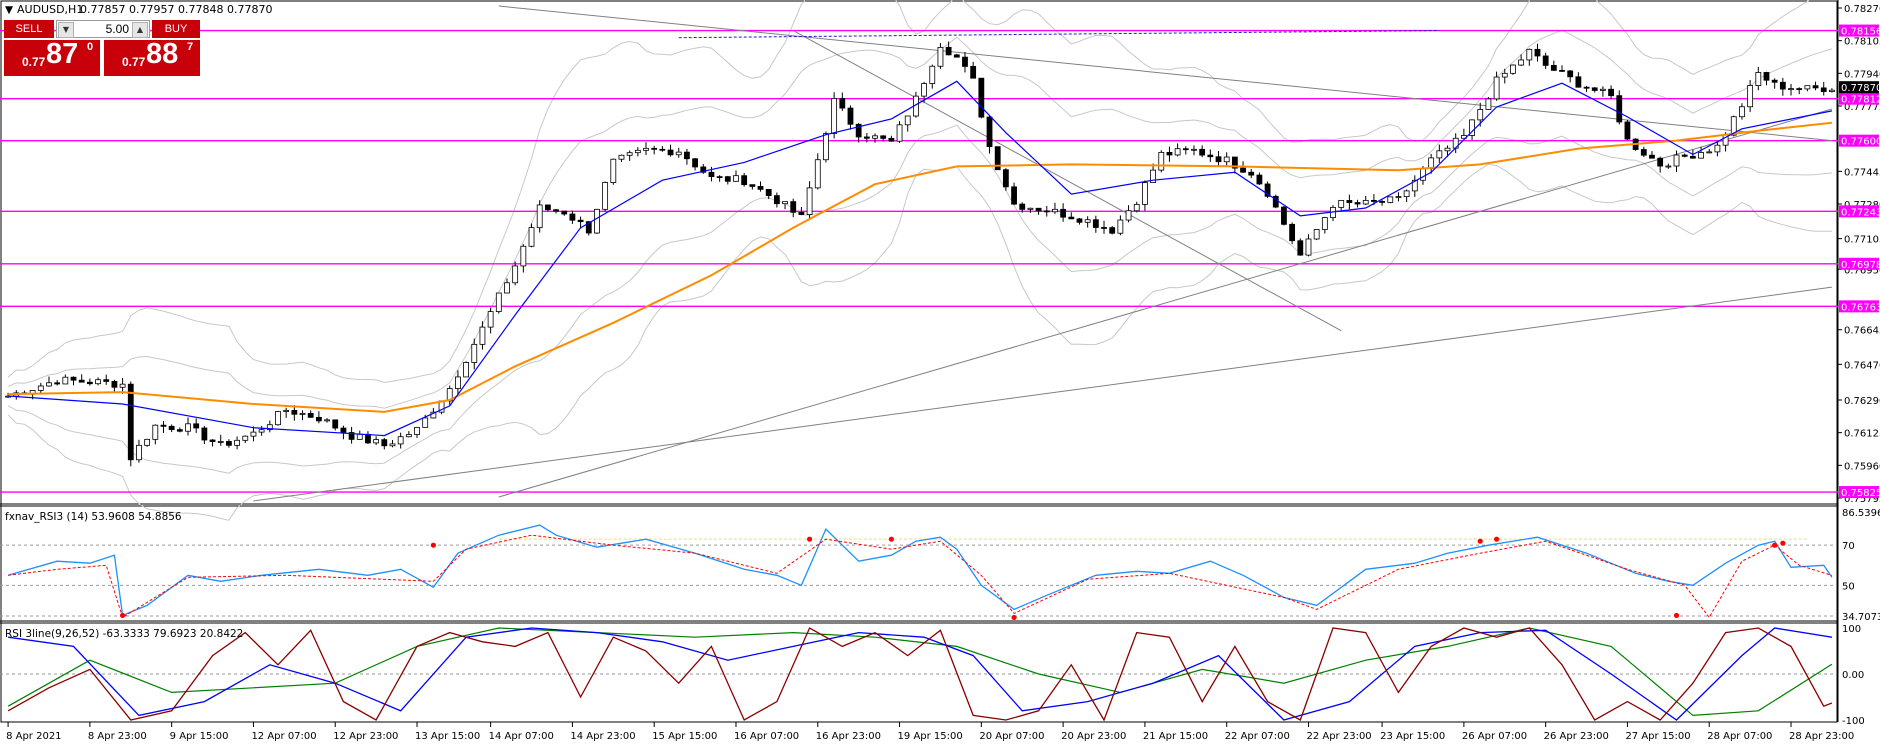  I want to click on price-tick-label: 0.78105, so click(1862, 42).